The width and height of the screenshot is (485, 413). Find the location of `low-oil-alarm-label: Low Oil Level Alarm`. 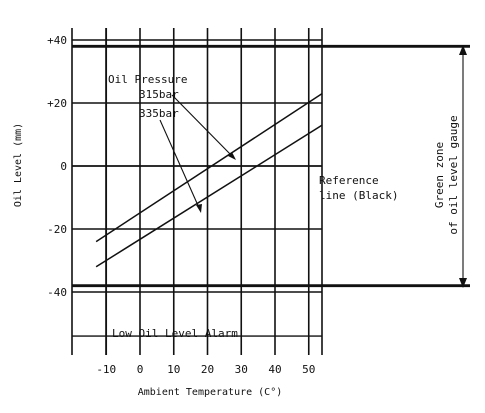

low-oil-alarm-label: Low Oil Level Alarm is located at coordinates (175, 333).